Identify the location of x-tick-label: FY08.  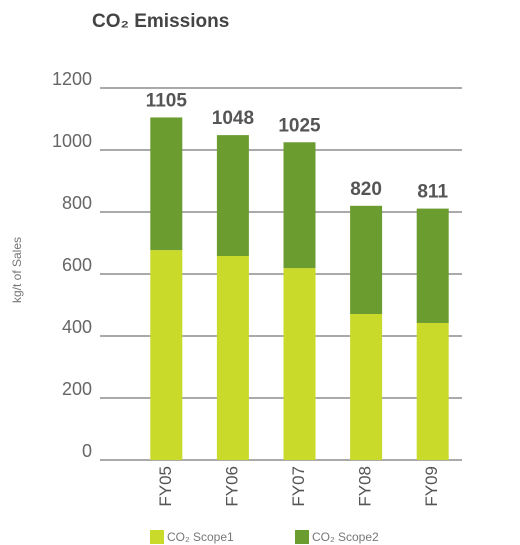
(365, 486).